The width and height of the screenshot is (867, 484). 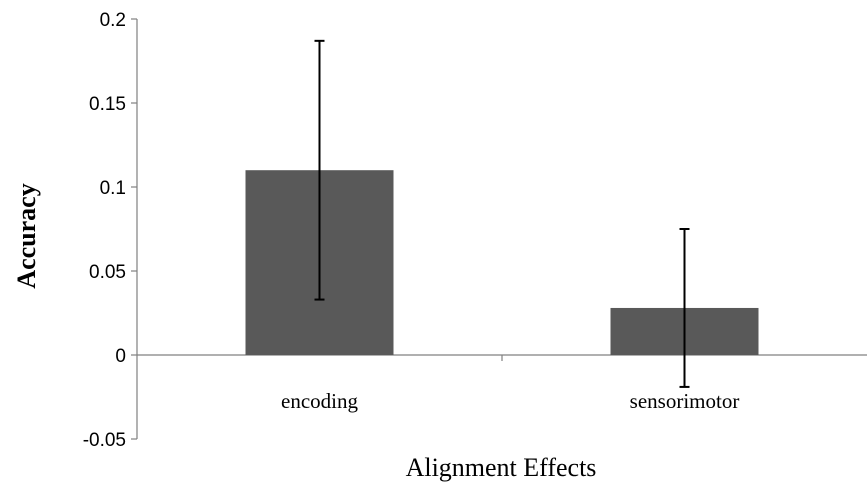 What do you see at coordinates (107, 272) in the screenshot?
I see `y-tick-label: 0.05` at bounding box center [107, 272].